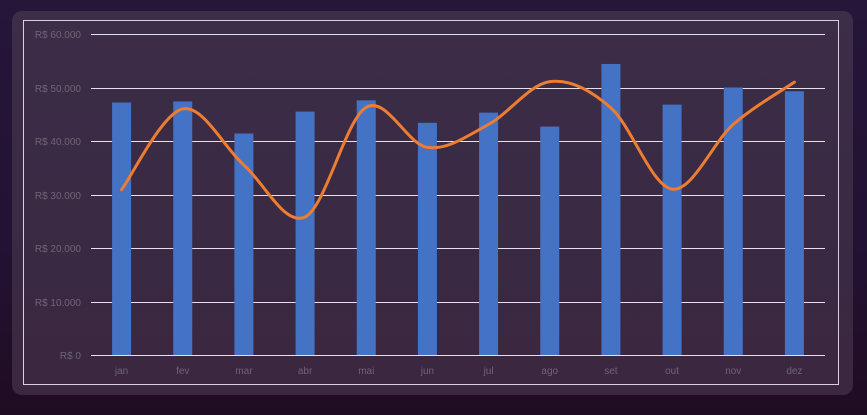  Describe the element at coordinates (611, 371) in the screenshot. I see `x-tick-label: set` at that location.